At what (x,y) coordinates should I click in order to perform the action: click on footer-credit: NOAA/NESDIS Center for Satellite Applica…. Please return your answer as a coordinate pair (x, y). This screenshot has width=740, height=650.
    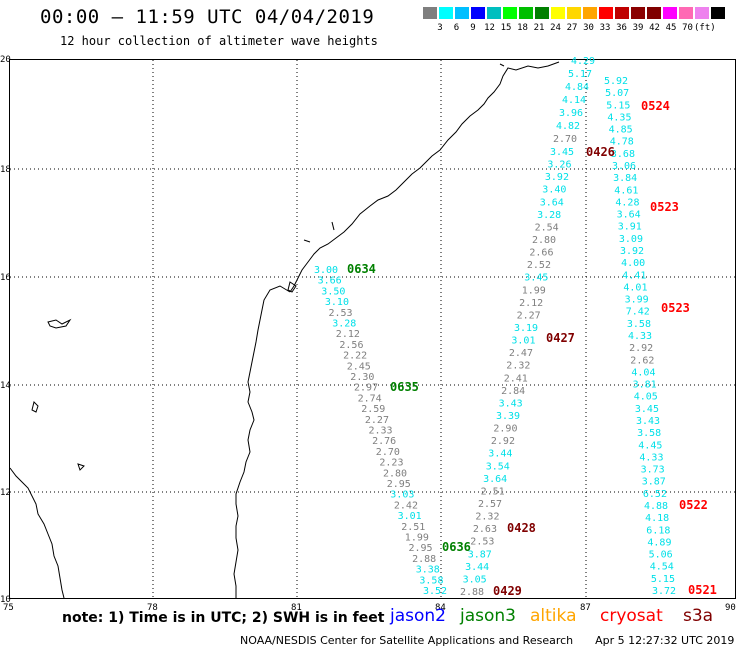
    Looking at the image, I should click on (487, 640).